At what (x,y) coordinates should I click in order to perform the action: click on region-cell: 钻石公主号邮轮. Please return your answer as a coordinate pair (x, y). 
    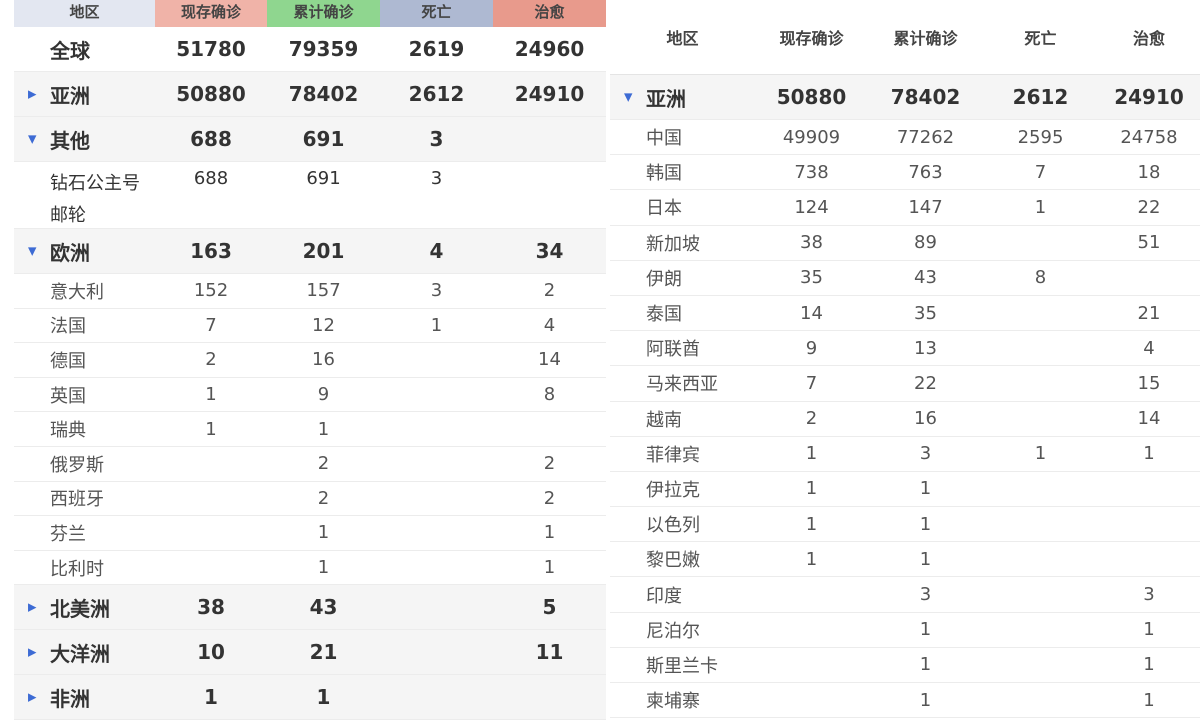
    Looking at the image, I should click on (84, 200).